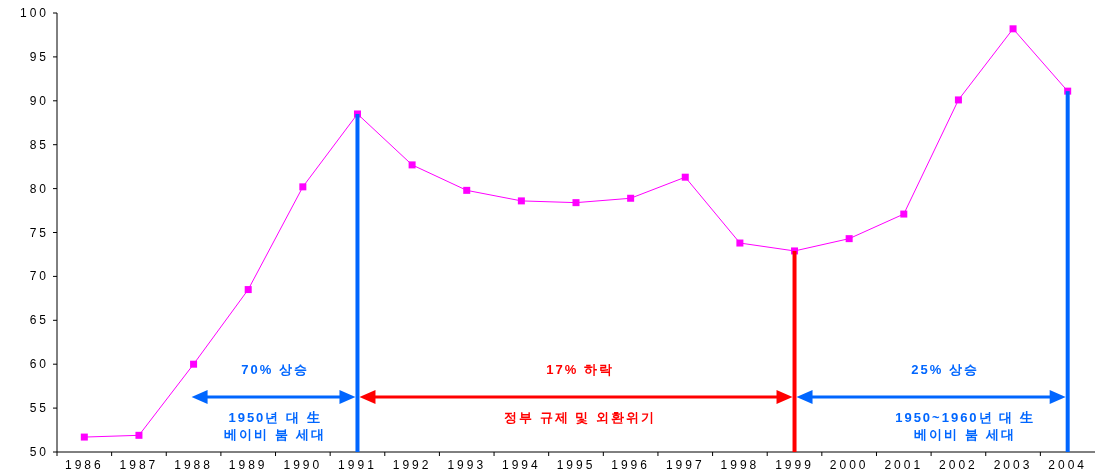  Describe the element at coordinates (248, 465) in the screenshot. I see `x-tick-label: 1989` at that location.